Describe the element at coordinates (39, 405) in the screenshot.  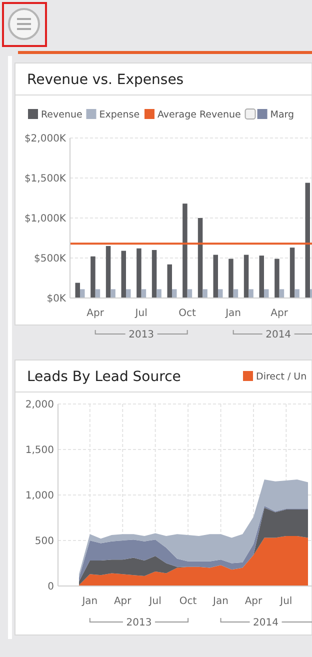
I see `y-tick-label: 2,000` at that location.